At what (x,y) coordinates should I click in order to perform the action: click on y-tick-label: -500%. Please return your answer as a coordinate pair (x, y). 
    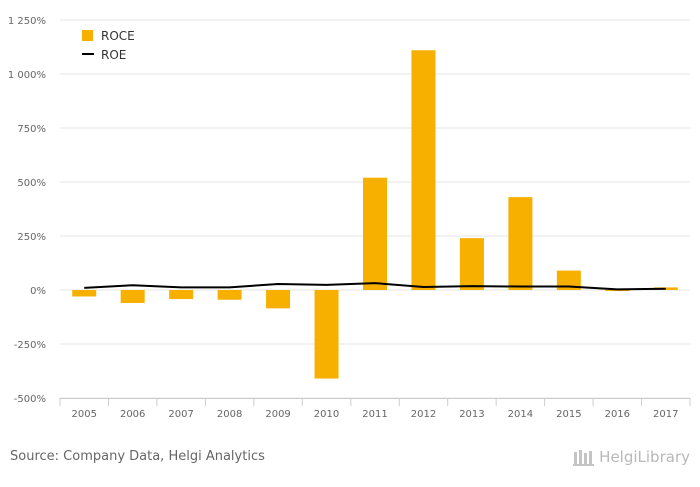
    Looking at the image, I should click on (30, 399).